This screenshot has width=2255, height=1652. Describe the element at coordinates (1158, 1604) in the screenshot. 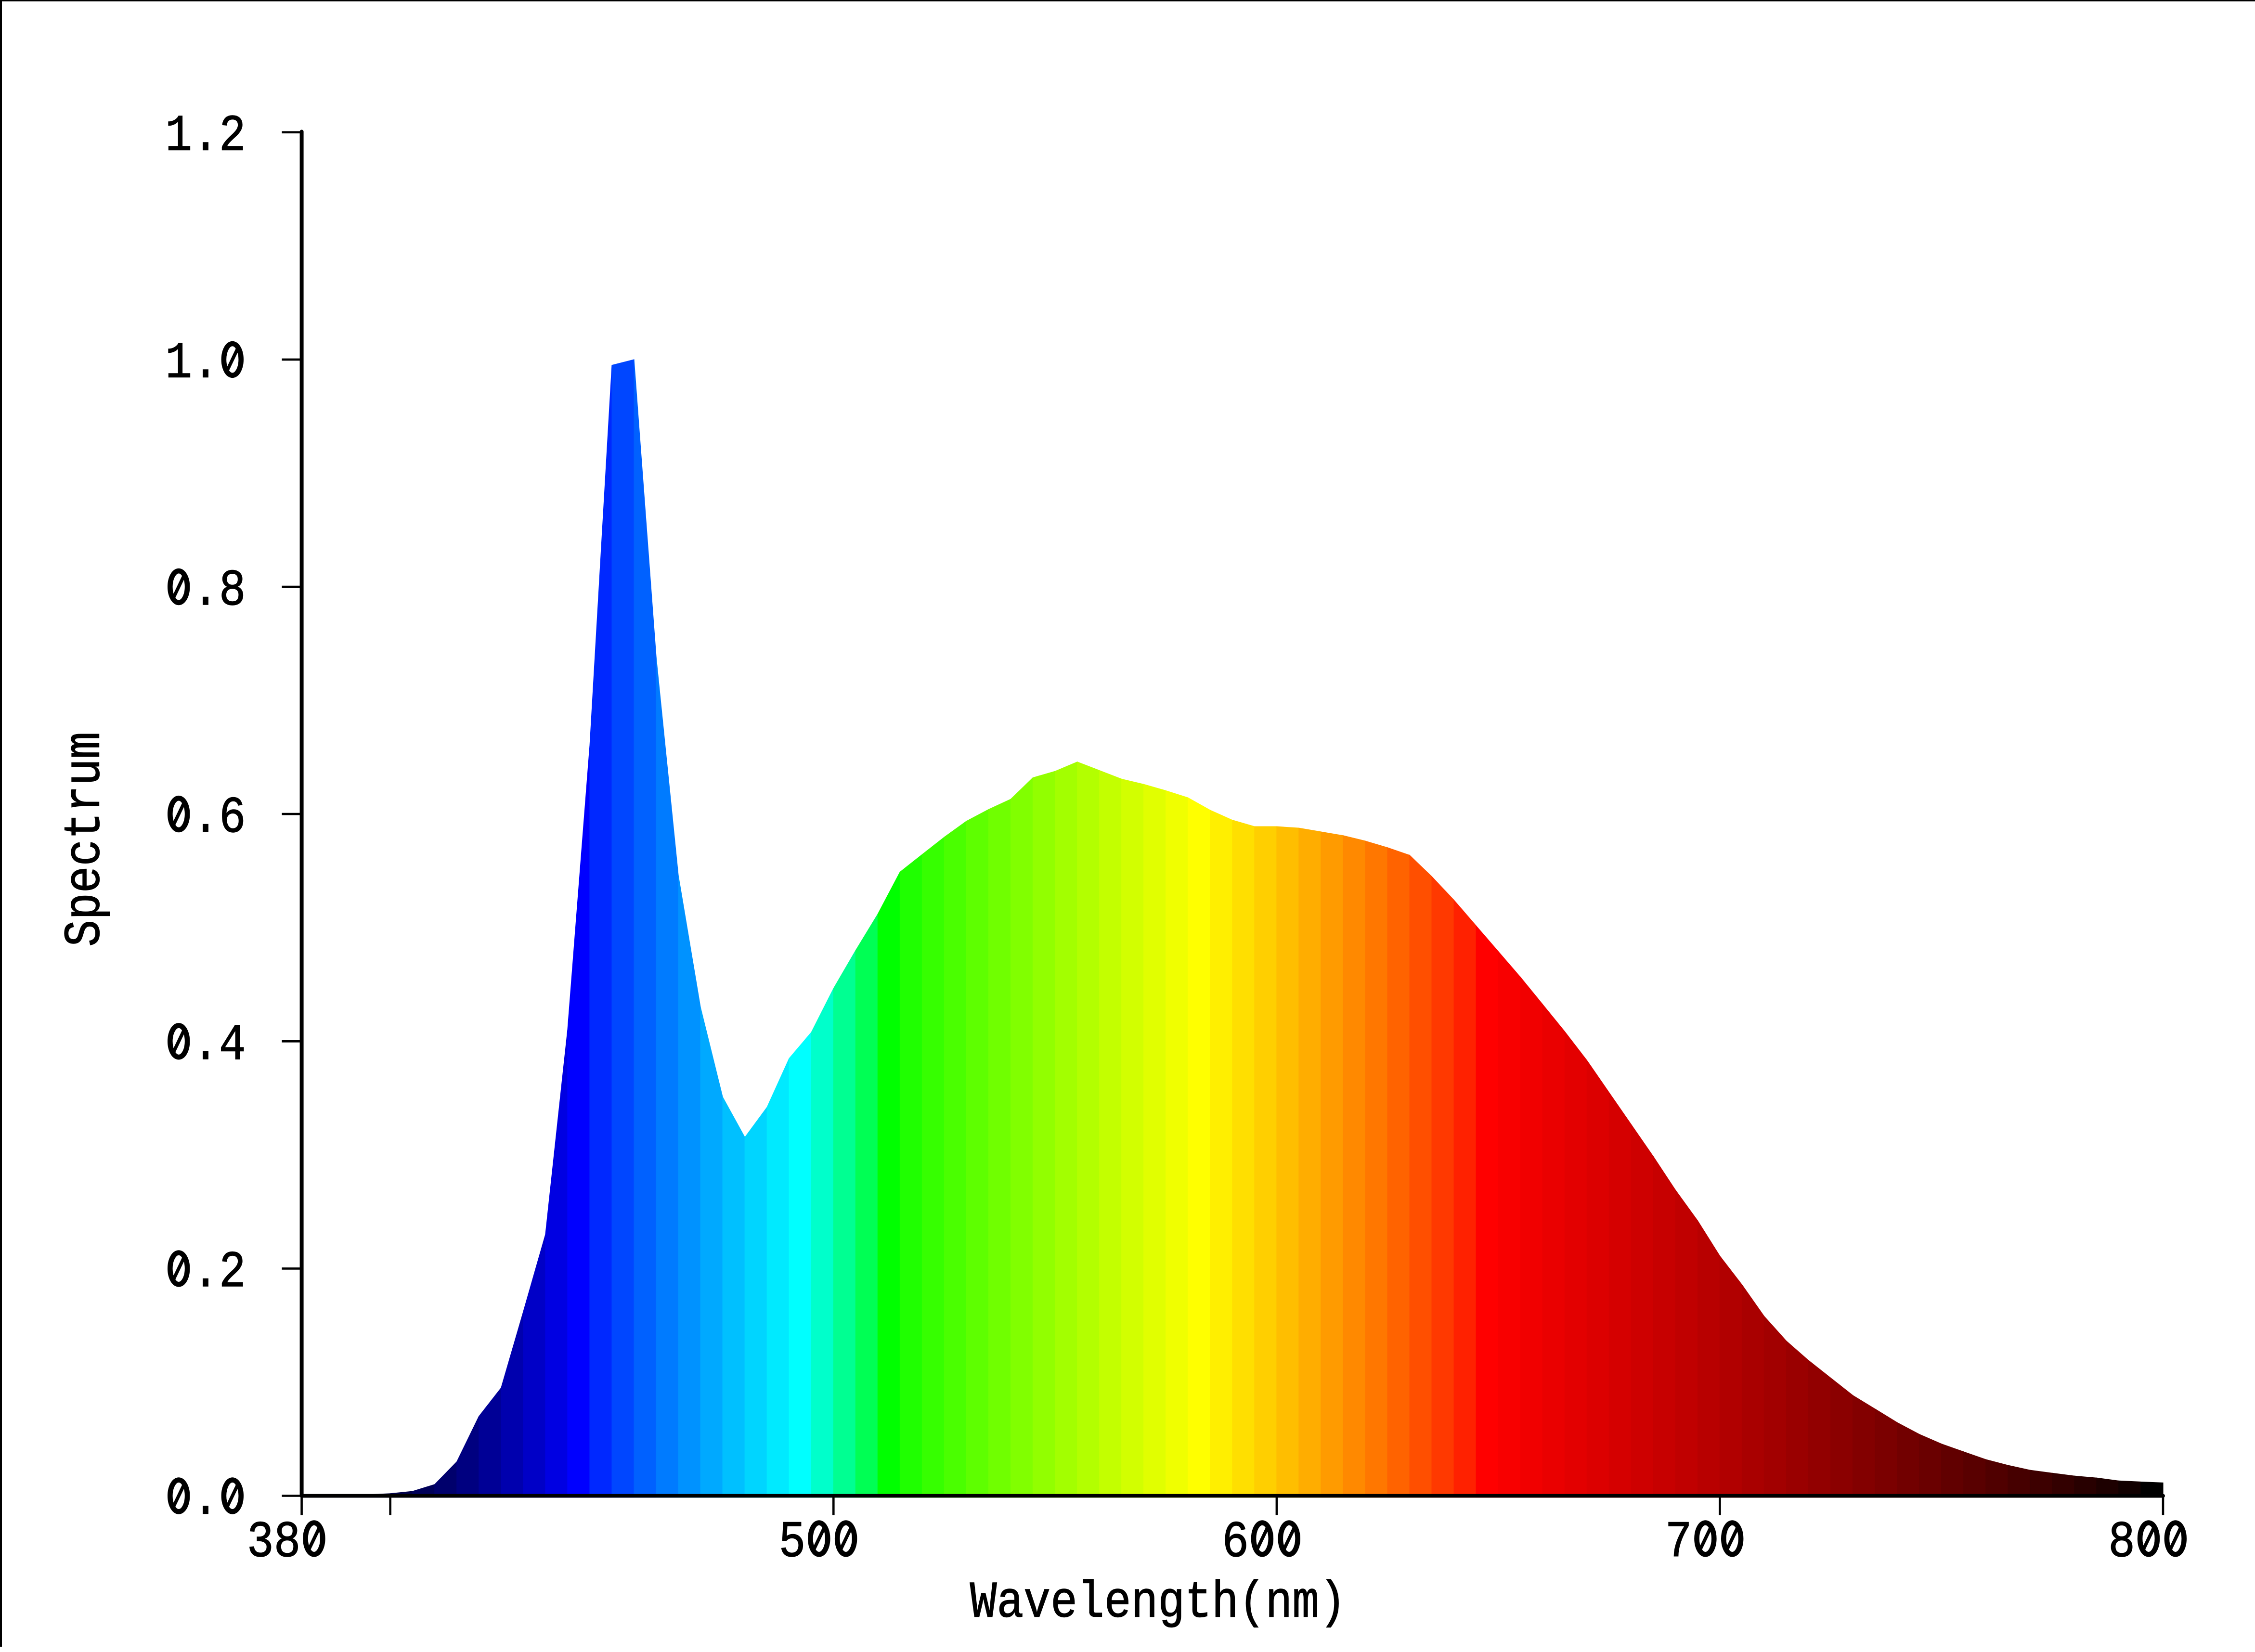

I see `svg-text: Wavelength(nm)` at that location.